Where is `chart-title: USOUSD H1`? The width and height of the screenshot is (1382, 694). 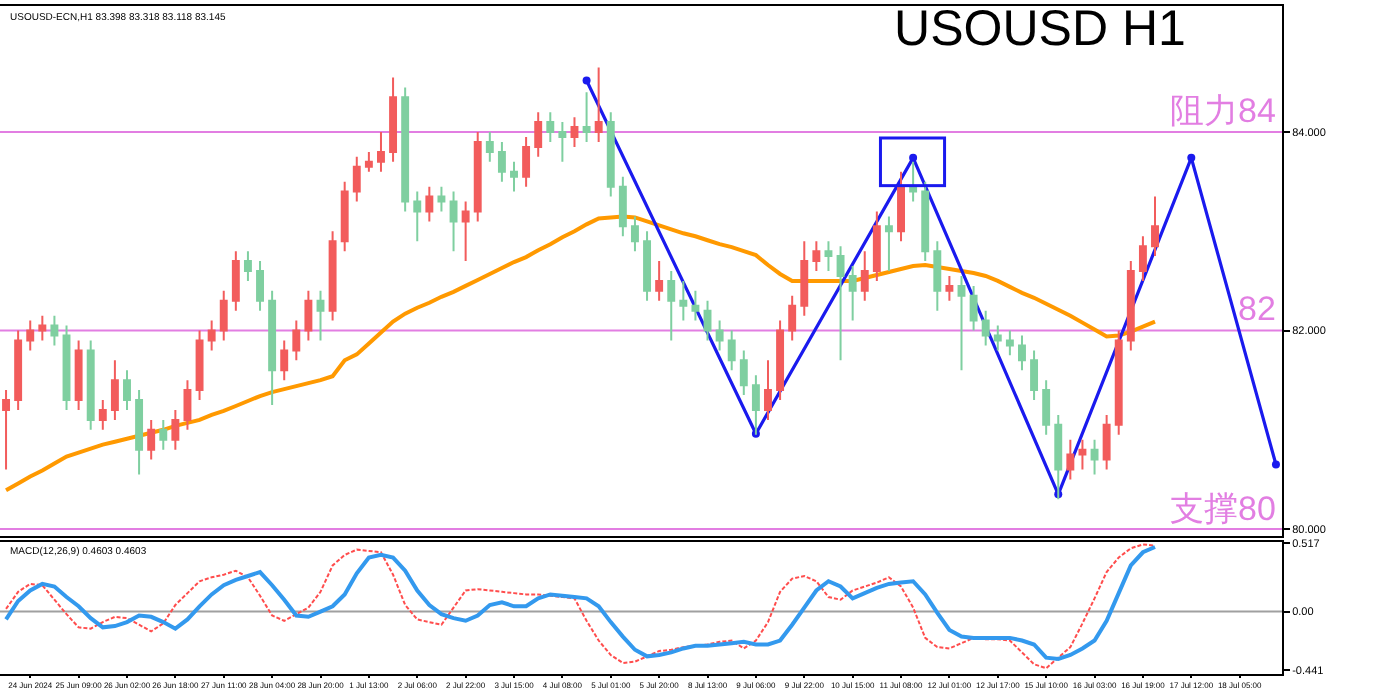
chart-title: USOUSD H1 is located at coordinates (1040, 29).